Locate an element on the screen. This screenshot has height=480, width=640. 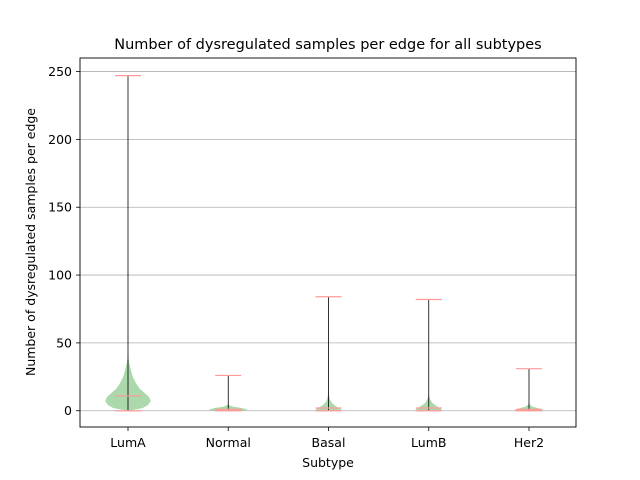
y-tick-label: 150 is located at coordinates (60, 207).